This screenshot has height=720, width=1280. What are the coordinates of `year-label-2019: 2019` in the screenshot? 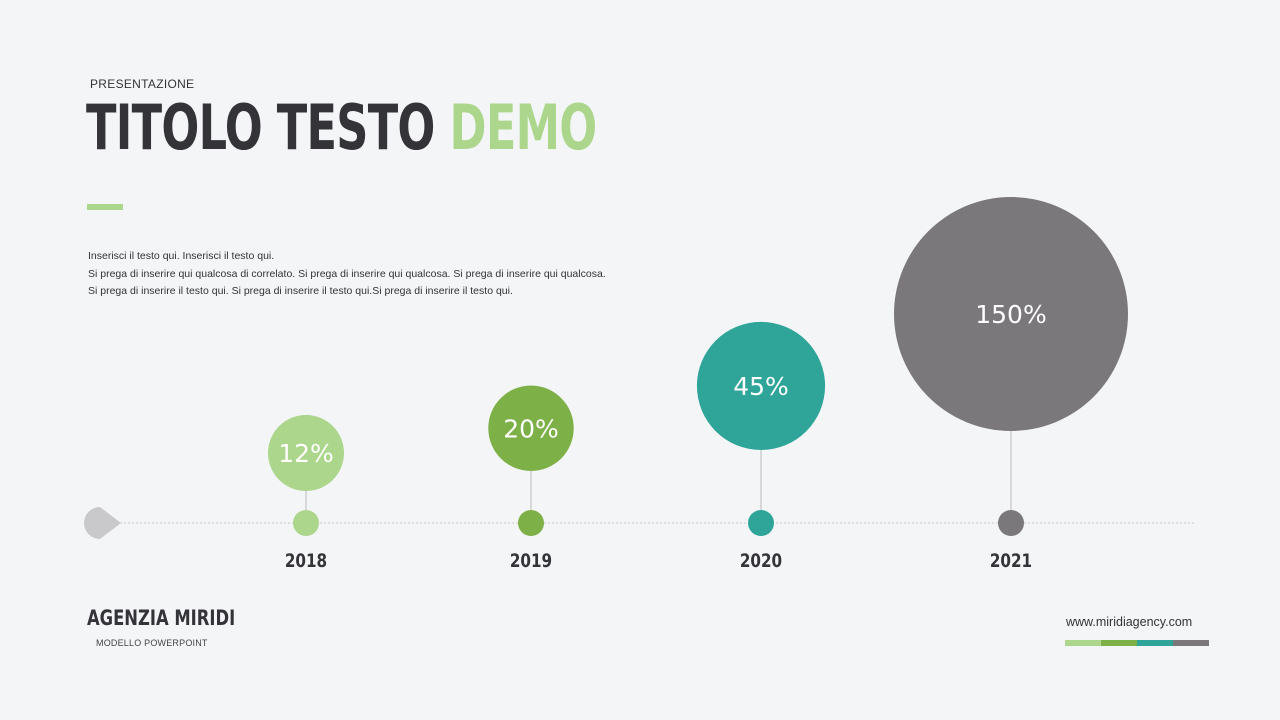 It's located at (531, 561).